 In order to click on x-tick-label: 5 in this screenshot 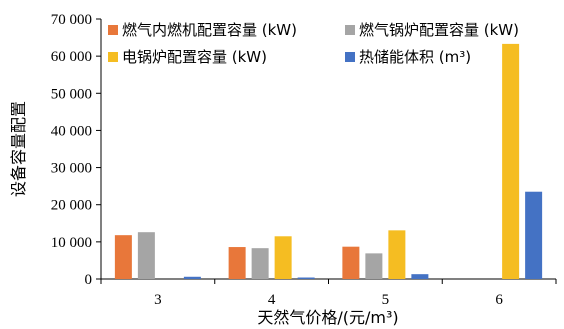, I will do `click(386, 300)`.